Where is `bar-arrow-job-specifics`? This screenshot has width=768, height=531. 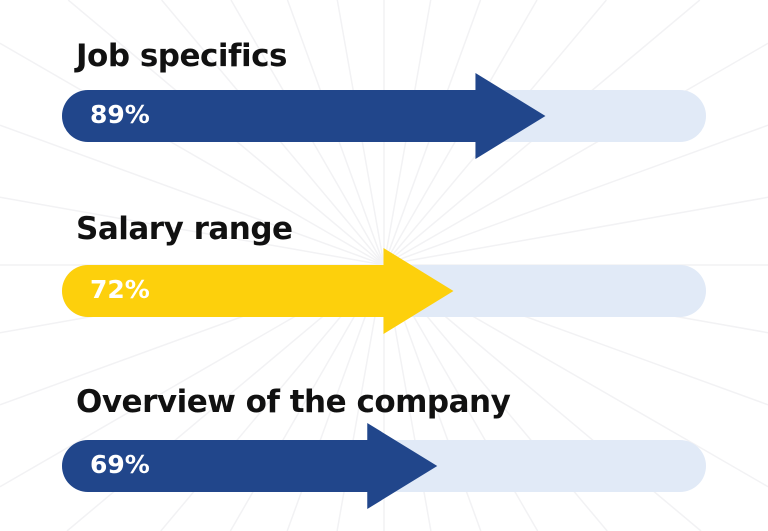
bar-arrow-job-specifics is located at coordinates (304, 116).